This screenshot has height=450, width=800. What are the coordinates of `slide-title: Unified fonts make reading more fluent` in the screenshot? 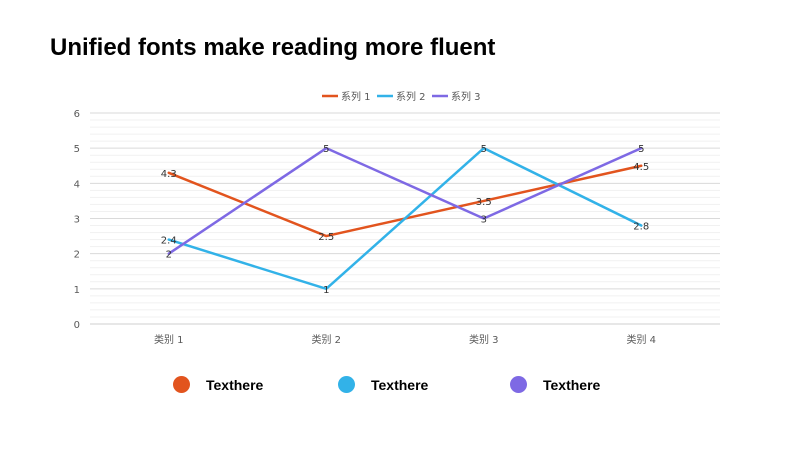 It's located at (273, 47).